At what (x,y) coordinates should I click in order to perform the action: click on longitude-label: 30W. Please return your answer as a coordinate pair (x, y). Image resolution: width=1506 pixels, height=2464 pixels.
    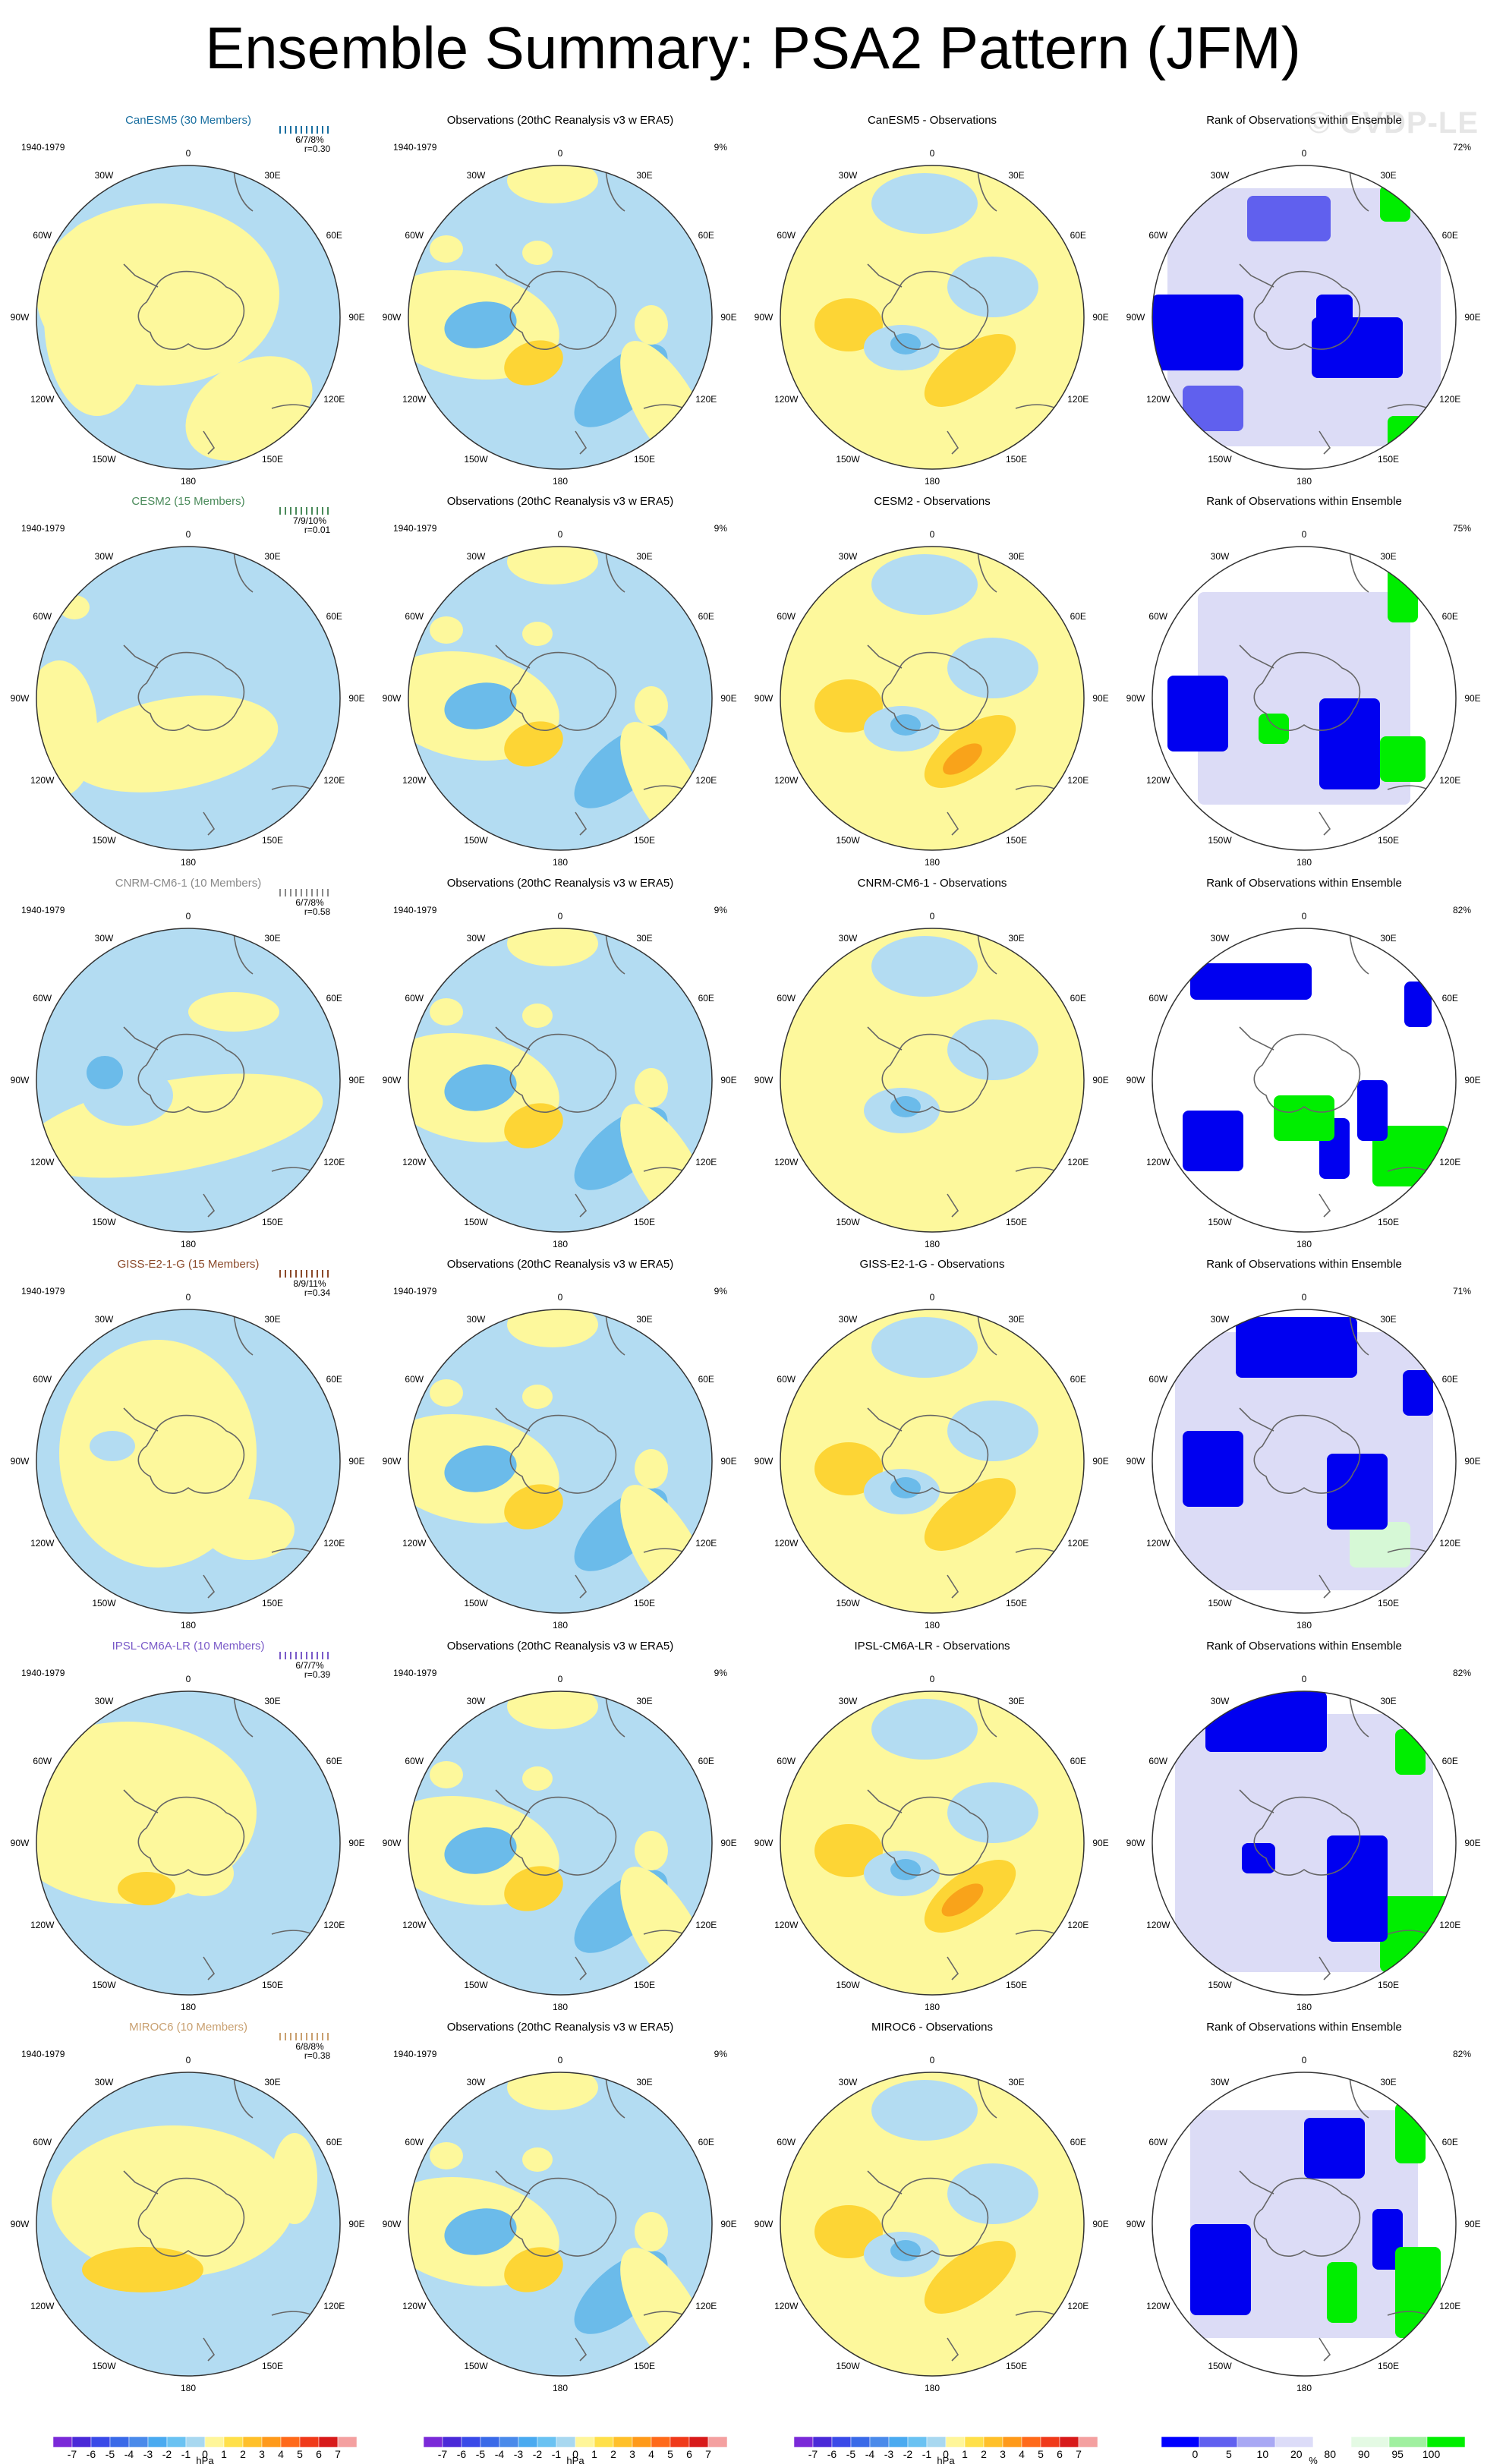
    Looking at the image, I should click on (104, 556).